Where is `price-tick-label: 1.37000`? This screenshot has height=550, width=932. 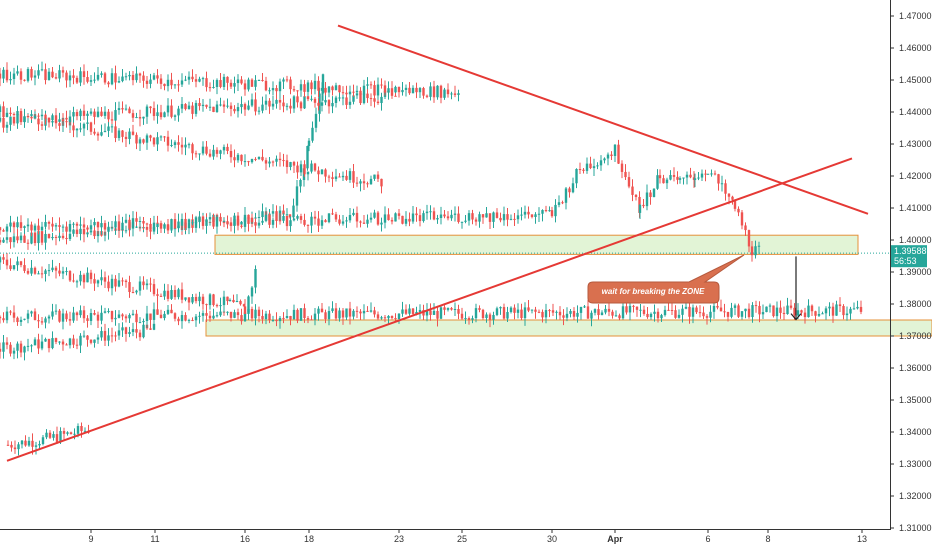
price-tick-label: 1.37000 is located at coordinates (915, 336).